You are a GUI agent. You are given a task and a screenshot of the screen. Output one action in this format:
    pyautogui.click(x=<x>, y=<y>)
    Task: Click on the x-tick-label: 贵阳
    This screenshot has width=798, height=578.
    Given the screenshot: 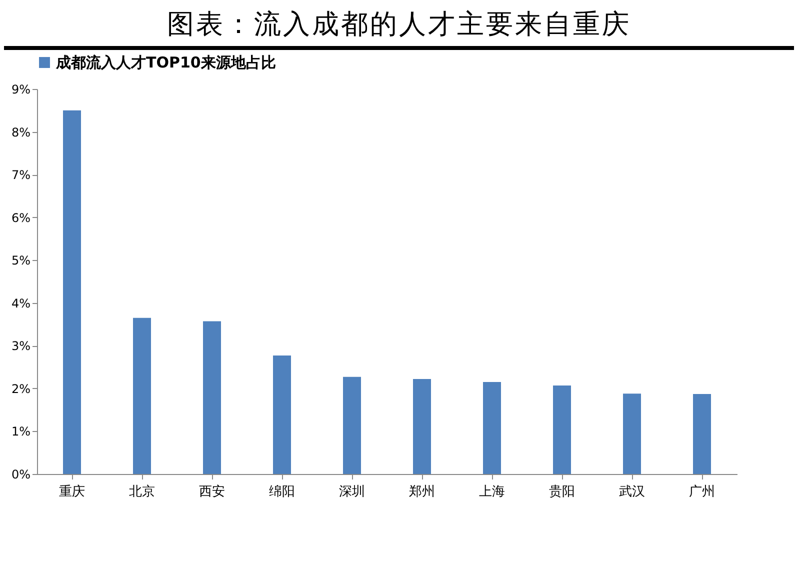 What is the action you would take?
    pyautogui.click(x=562, y=492)
    